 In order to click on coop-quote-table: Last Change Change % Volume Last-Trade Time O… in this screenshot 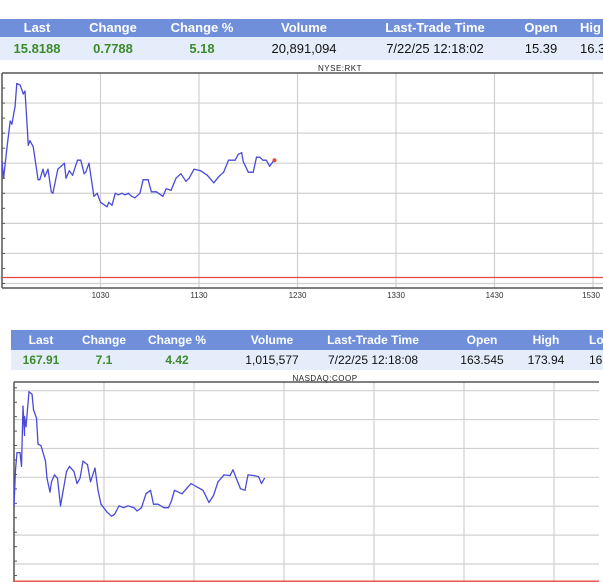, I will do `click(307, 350)`.